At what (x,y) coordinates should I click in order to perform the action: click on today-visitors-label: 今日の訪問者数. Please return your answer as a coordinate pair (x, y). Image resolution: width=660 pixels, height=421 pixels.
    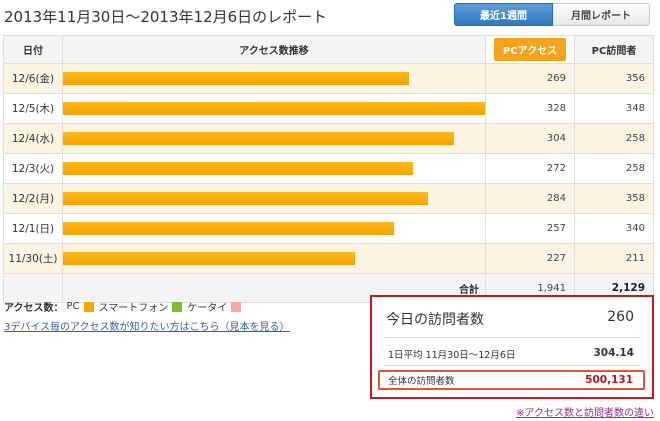
    Looking at the image, I should click on (435, 320).